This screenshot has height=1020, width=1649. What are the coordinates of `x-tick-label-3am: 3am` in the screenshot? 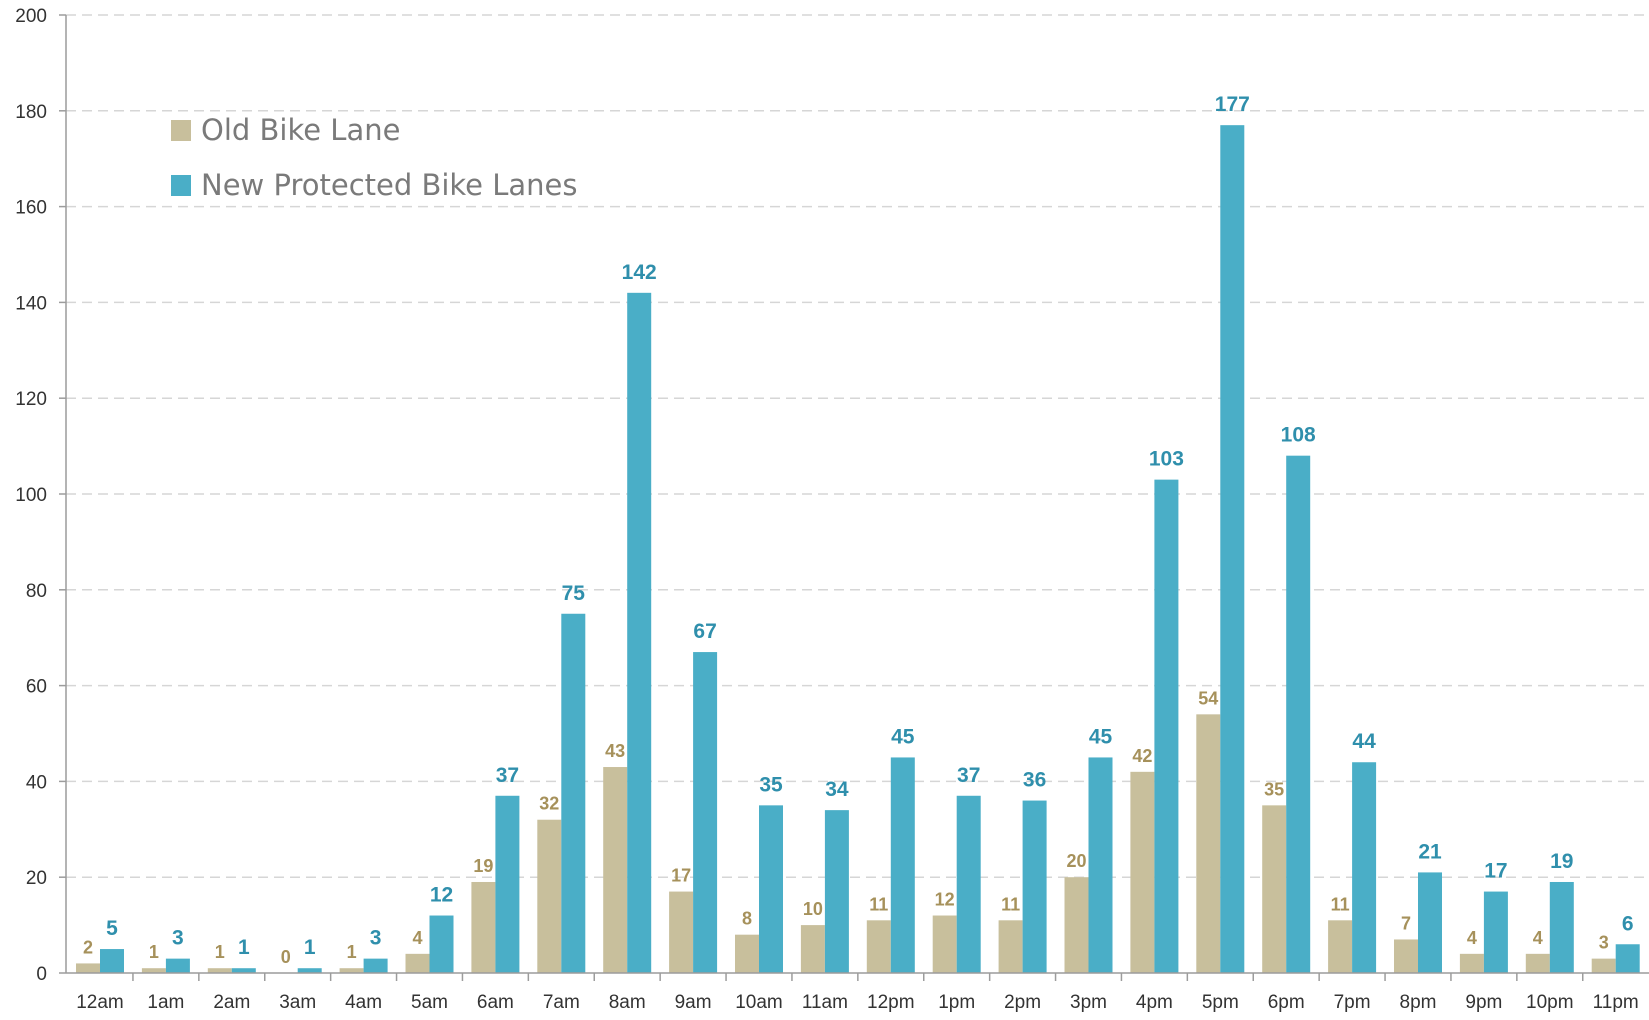 It's located at (297, 1002).